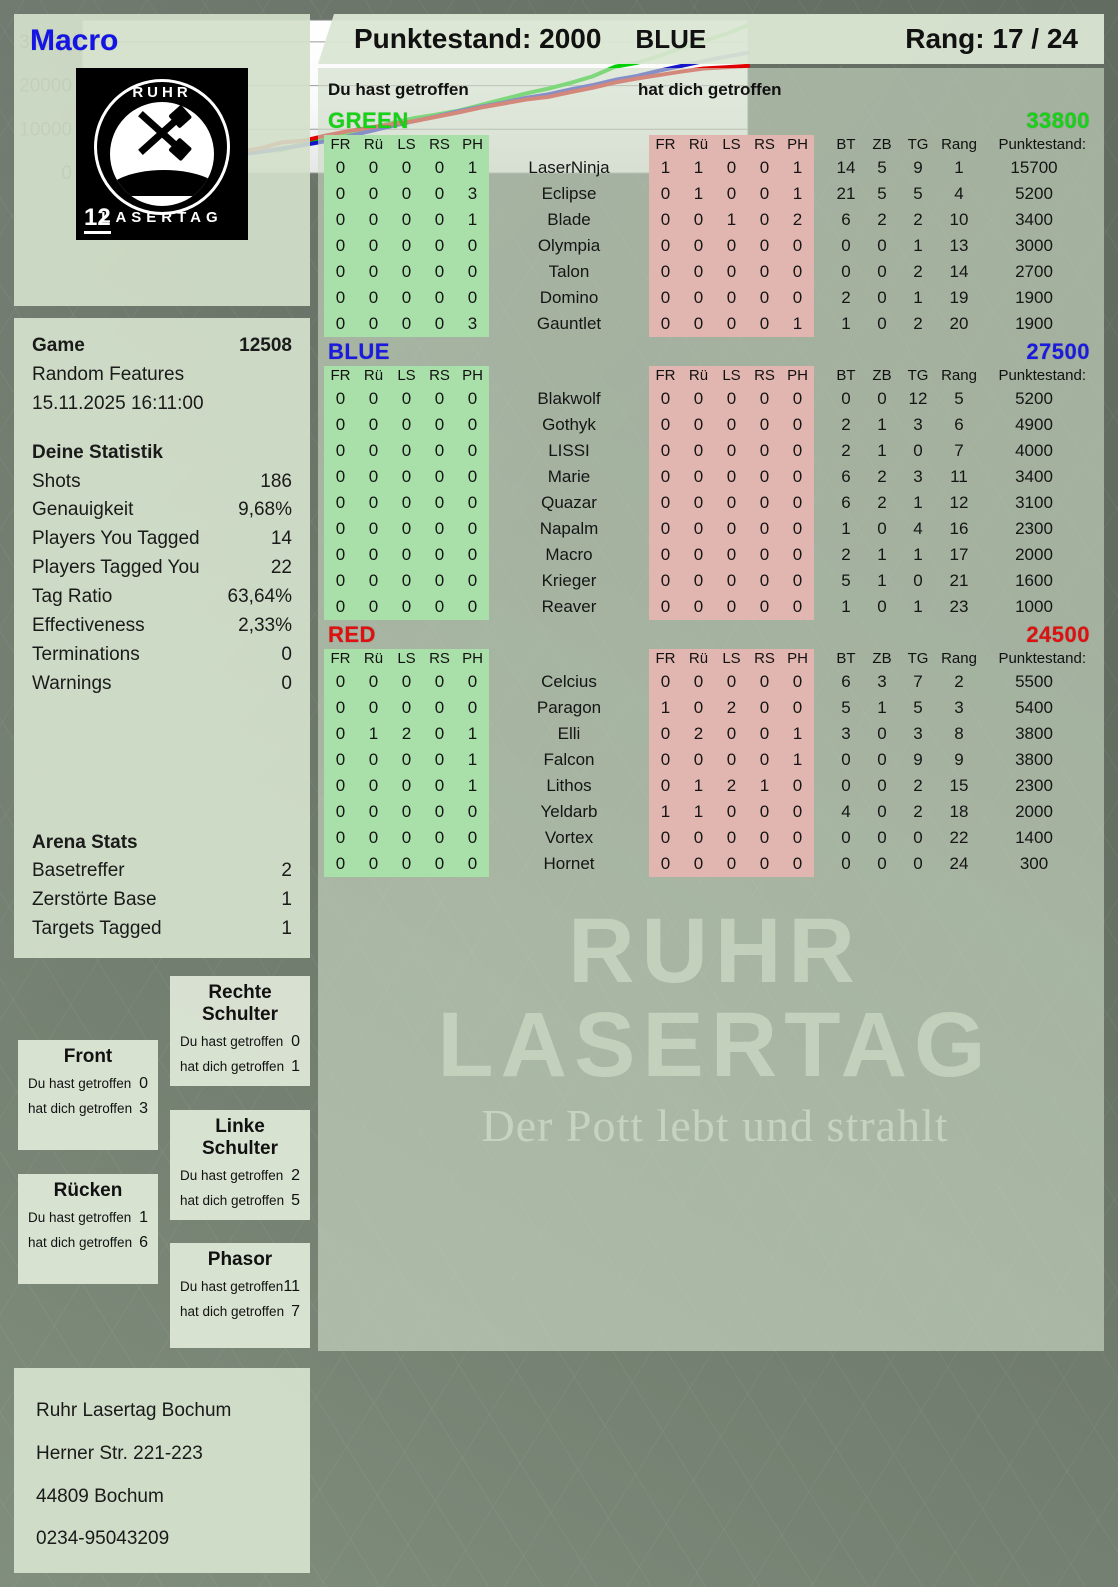 This screenshot has height=1587, width=1118. Describe the element at coordinates (918, 450) in the screenshot. I see `cell-tg: 0` at that location.